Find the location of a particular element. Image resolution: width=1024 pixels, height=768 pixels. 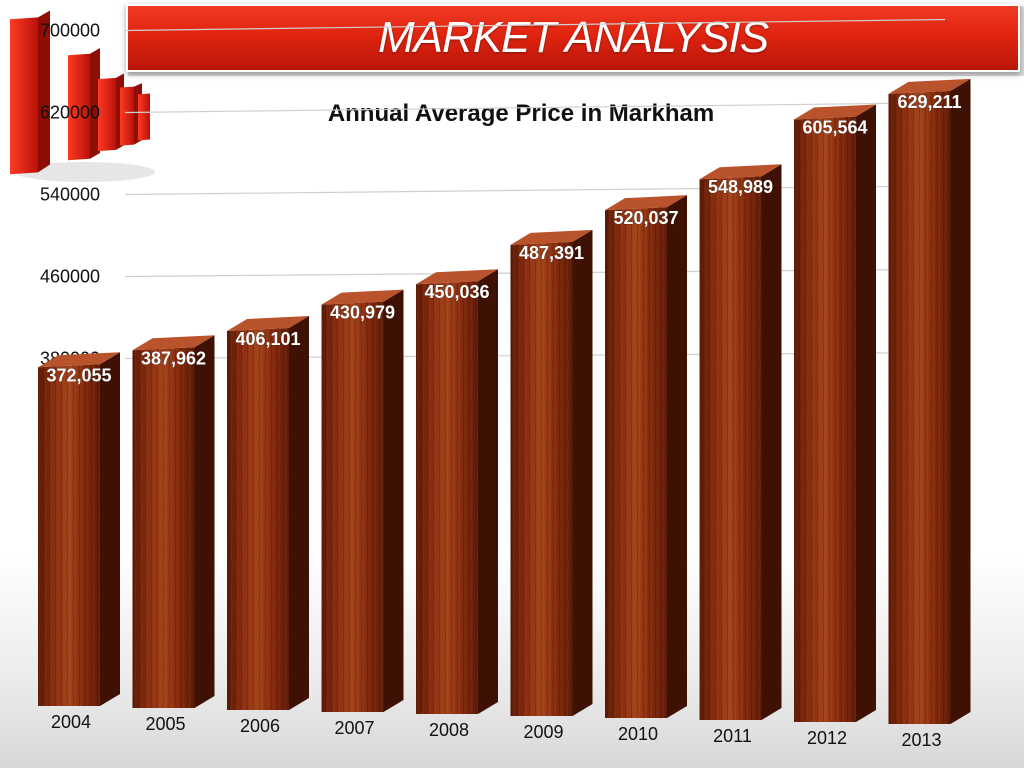

page-title: MARKET ANALYSIS is located at coordinates (573, 37).